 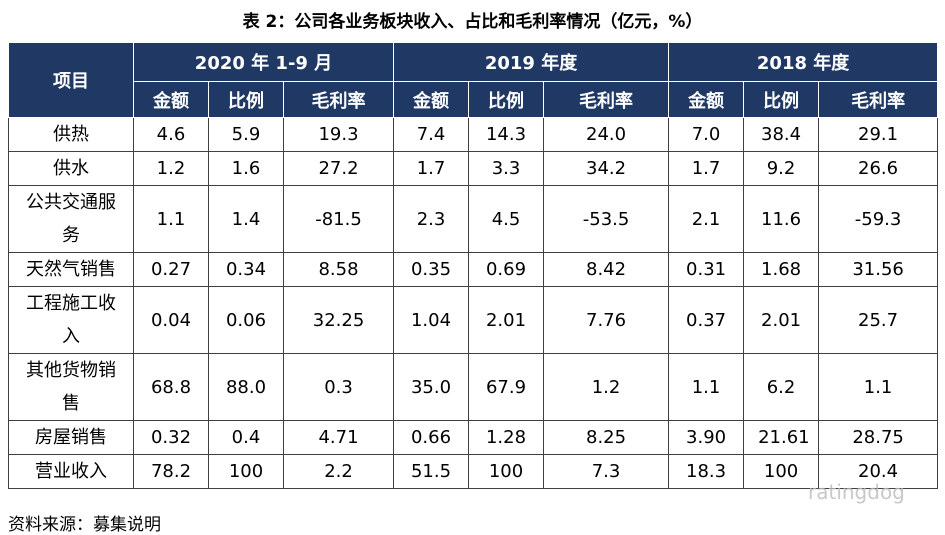 I want to click on header-cell: 2018 年度, so click(x=803, y=62).